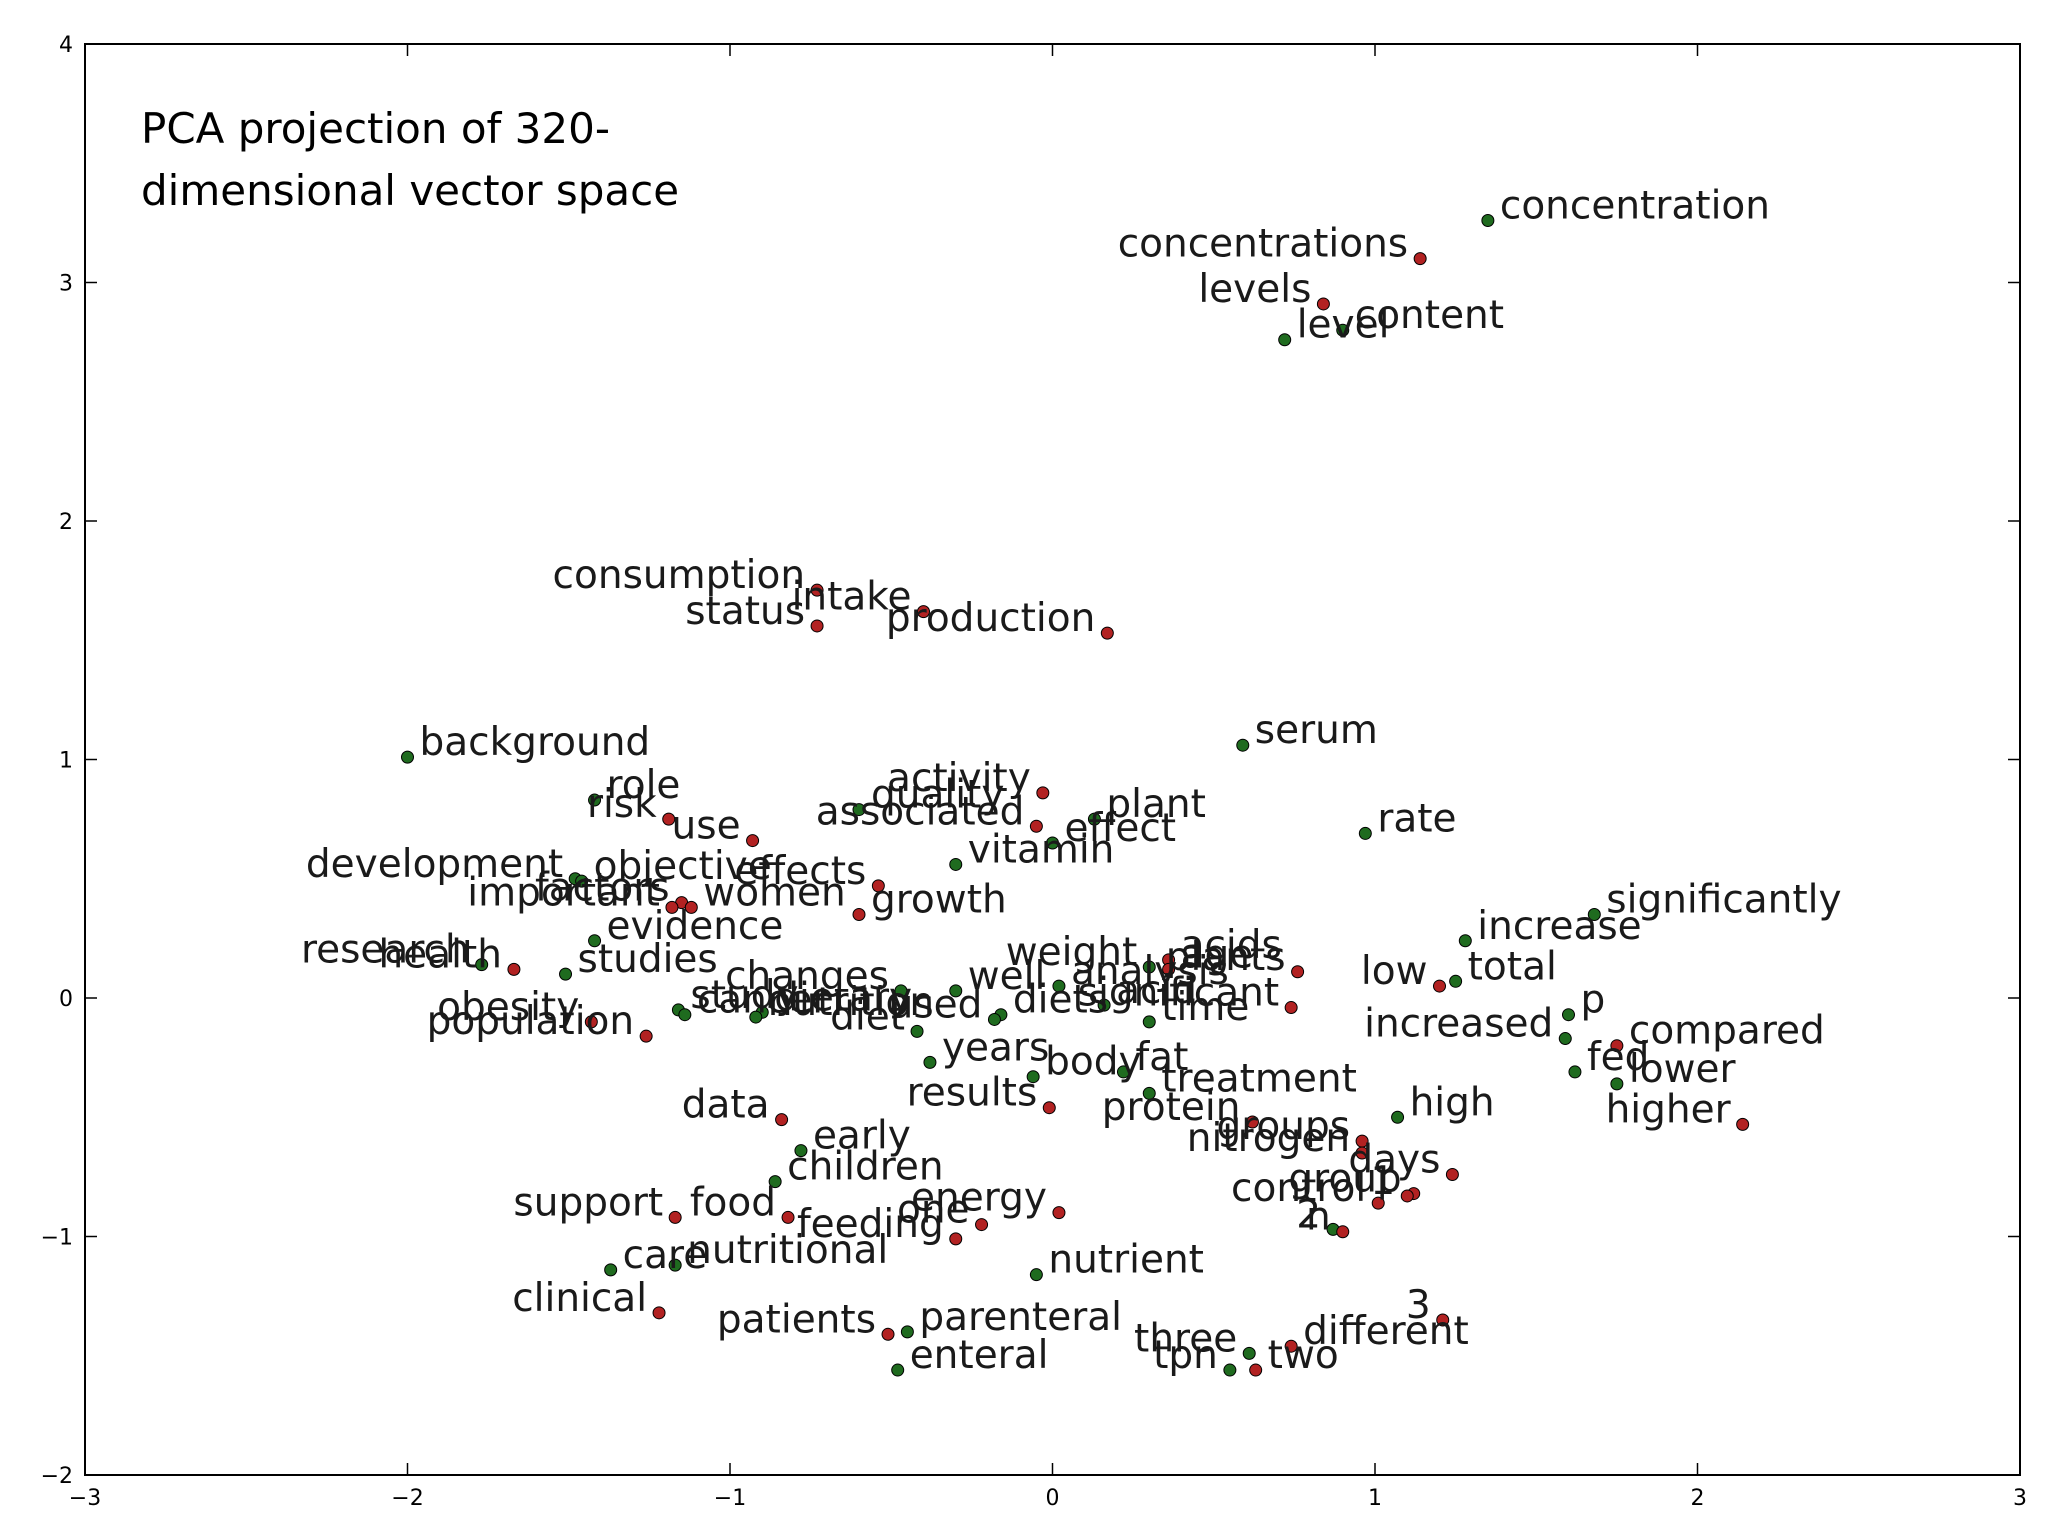  I want to click on point-label: study, so click(744, 995).